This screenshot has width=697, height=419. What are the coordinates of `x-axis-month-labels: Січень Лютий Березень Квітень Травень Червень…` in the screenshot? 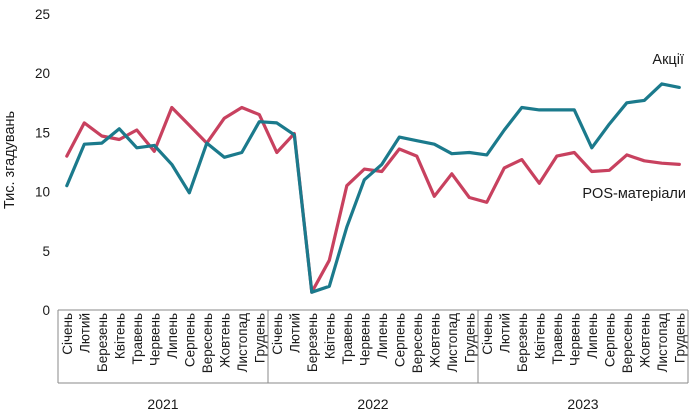 It's located at (374, 343).